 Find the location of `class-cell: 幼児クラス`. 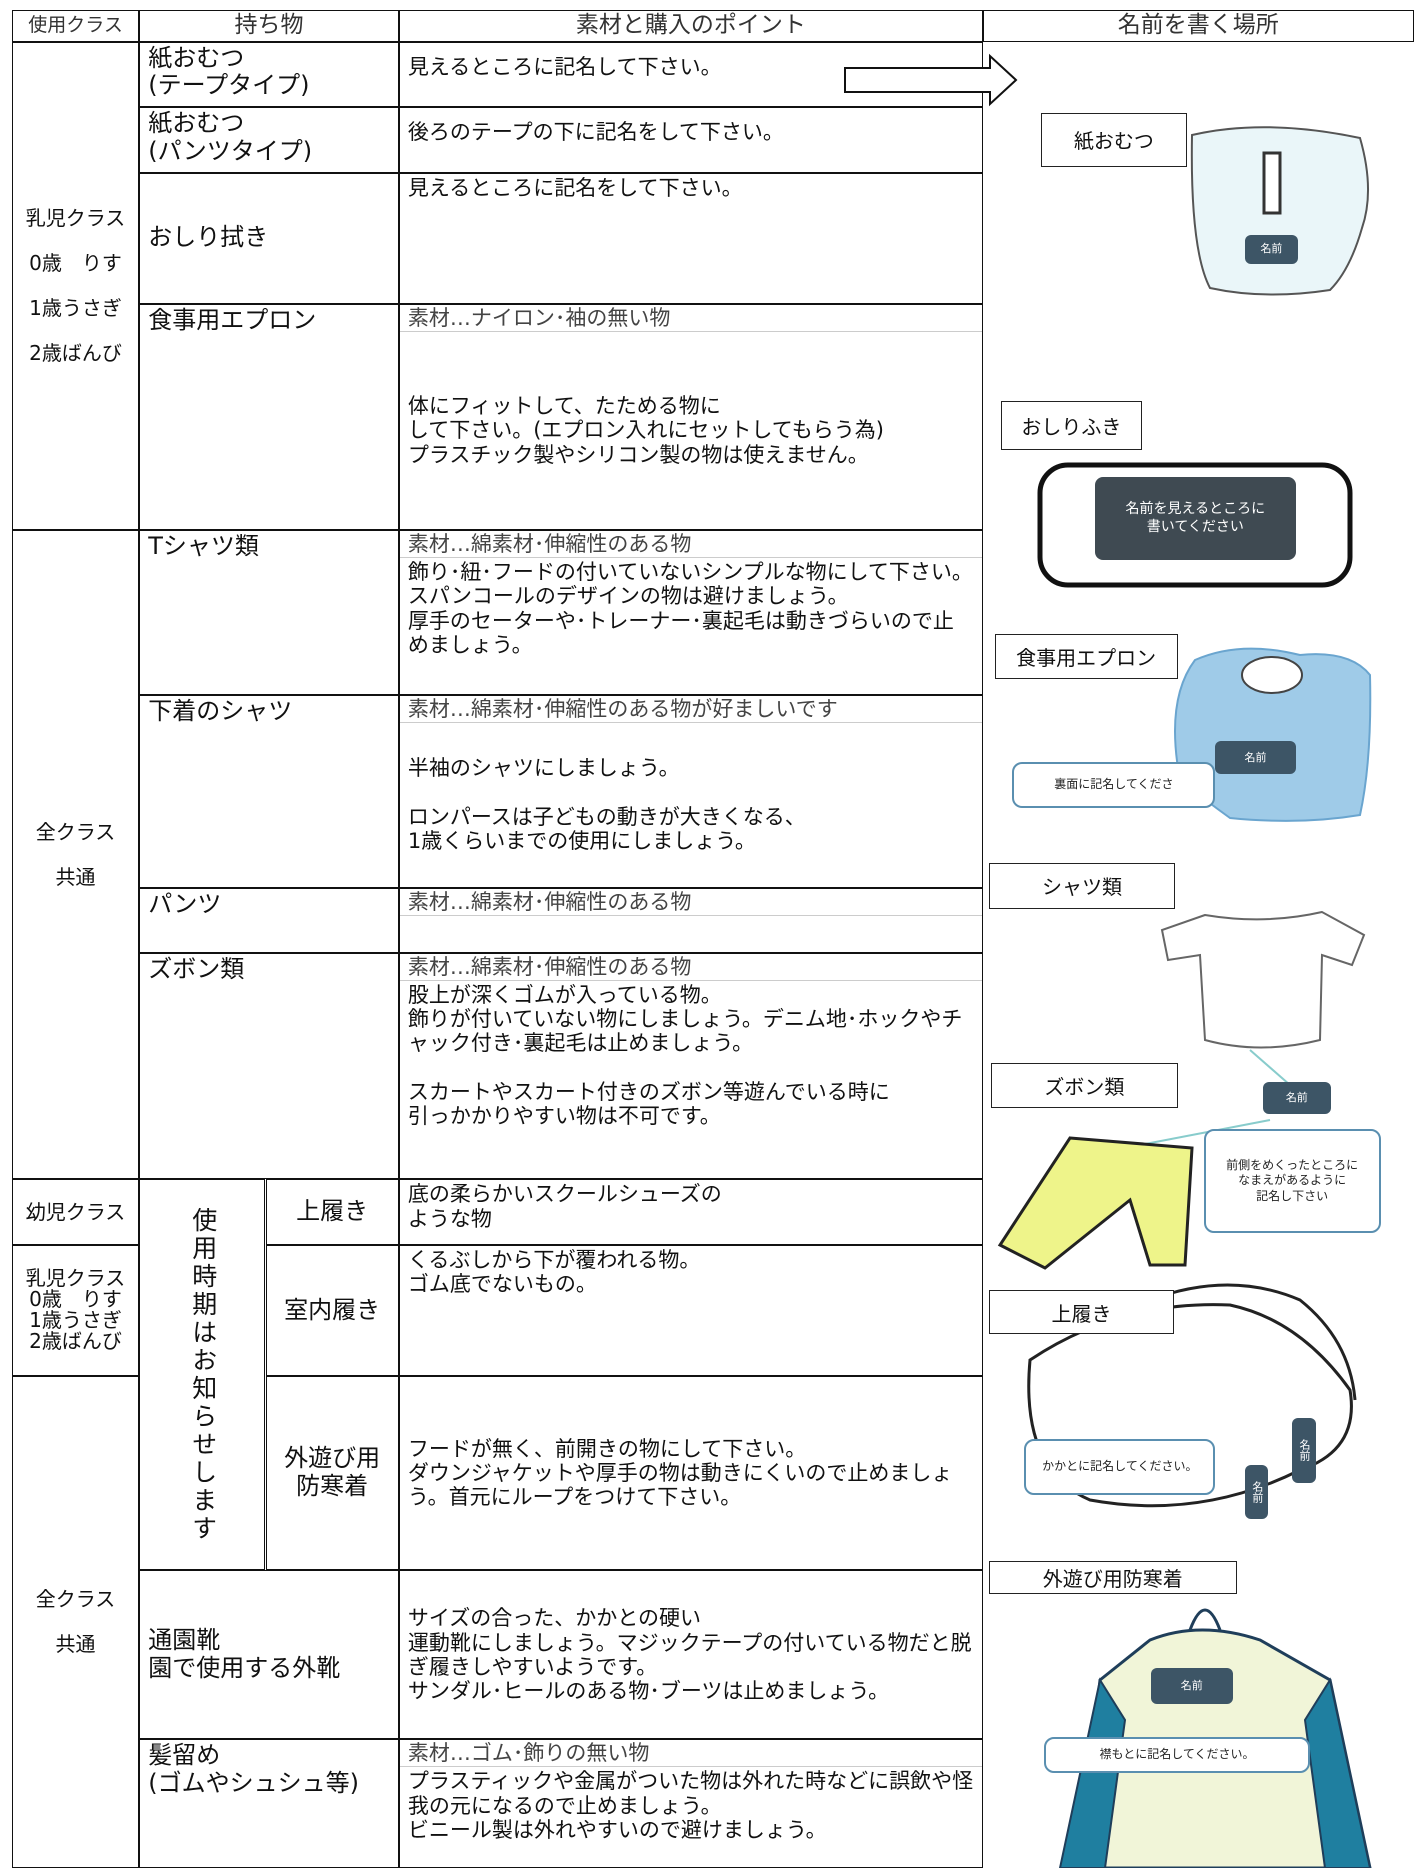

class-cell: 幼児クラス is located at coordinates (75, 1212).